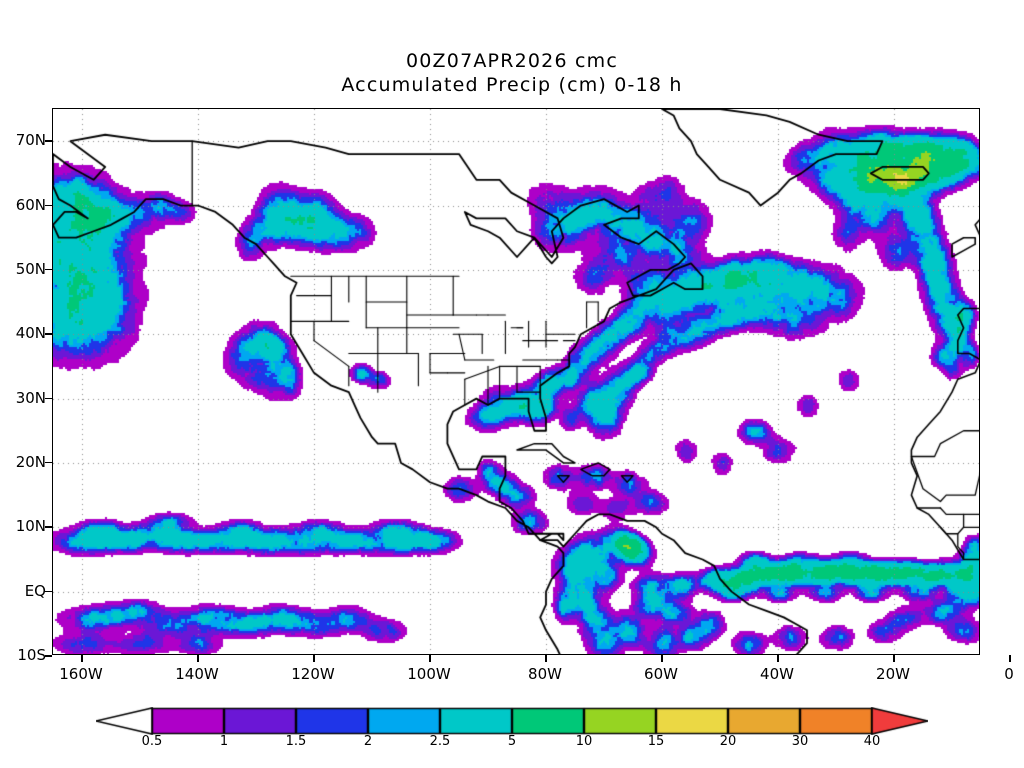 The width and height of the screenshot is (1024, 768). Describe the element at coordinates (35, 590) in the screenshot. I see `y-axis-label-eq: EQ` at that location.